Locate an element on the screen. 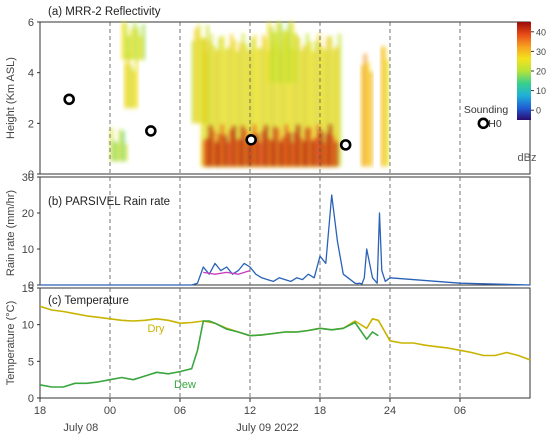 This screenshot has width=550, height=437. panel-b-ylabel: Rain rate (mm/hr) is located at coordinates (11, 233).